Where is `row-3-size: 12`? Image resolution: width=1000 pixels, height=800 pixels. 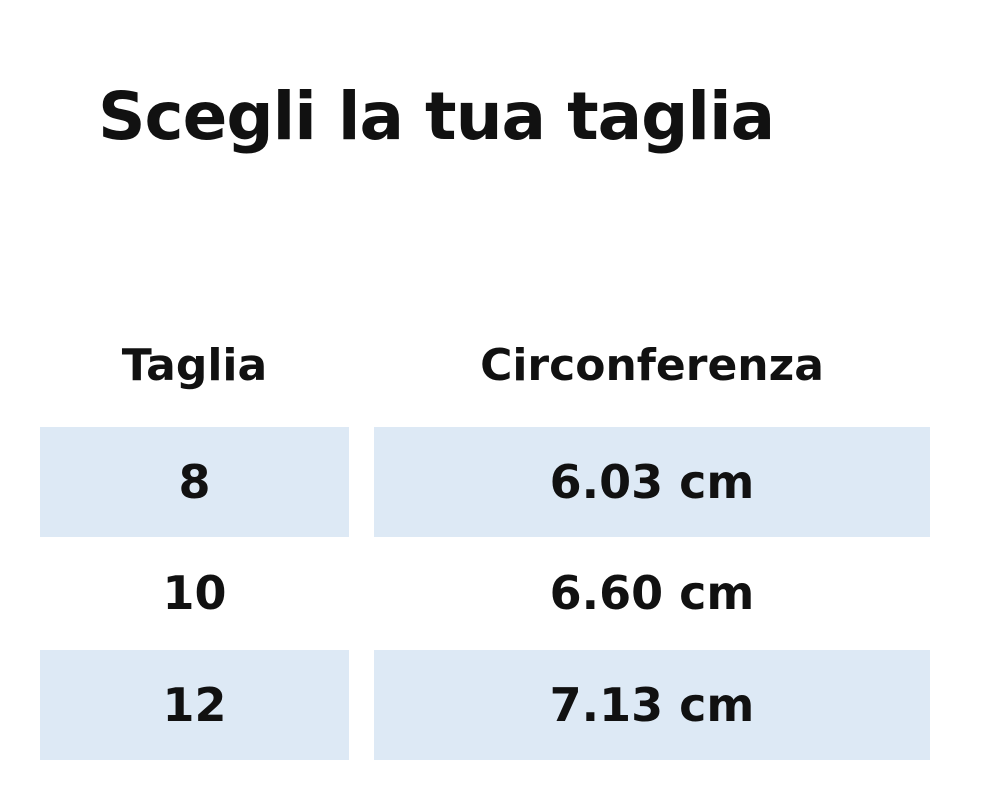 row-3-size: 12 is located at coordinates (194, 705).